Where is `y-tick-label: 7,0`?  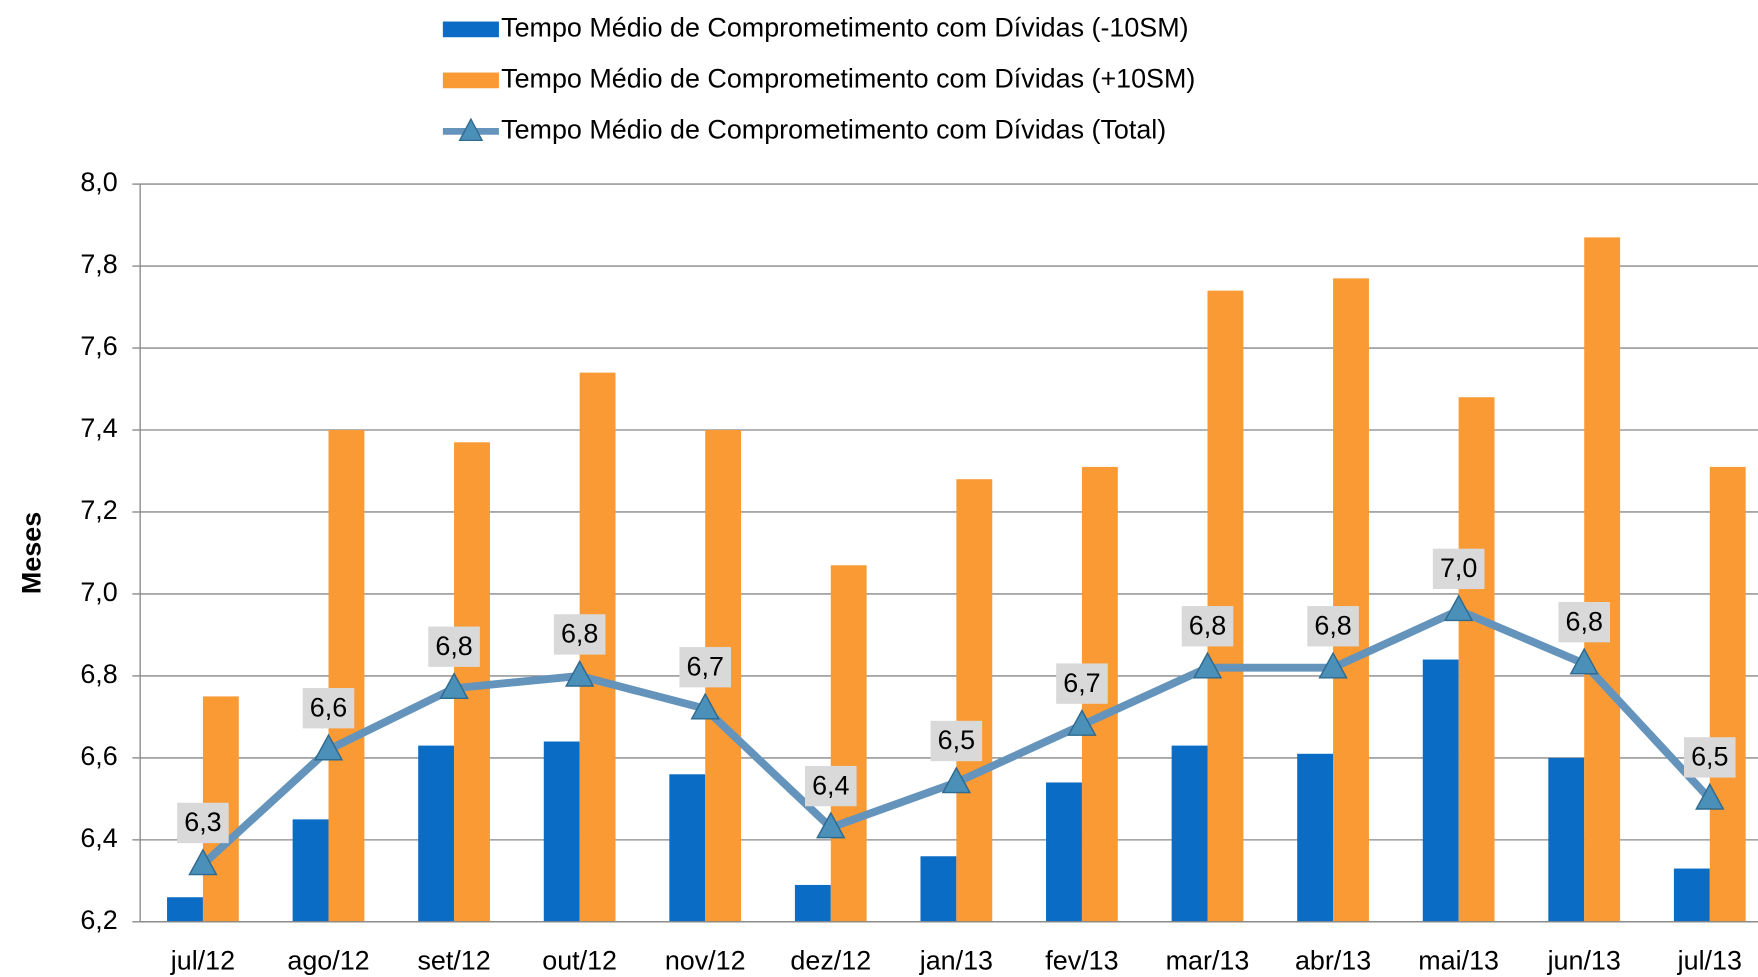
y-tick-label: 7,0 is located at coordinates (98, 592).